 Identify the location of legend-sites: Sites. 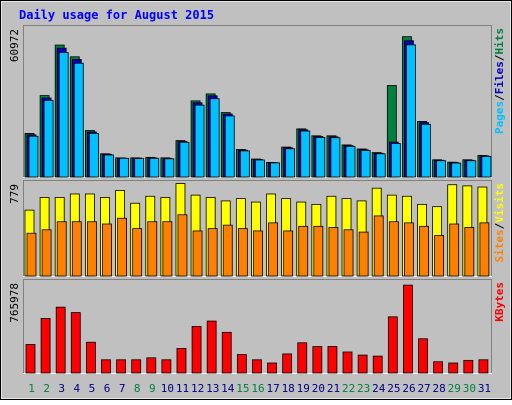
(499, 245).